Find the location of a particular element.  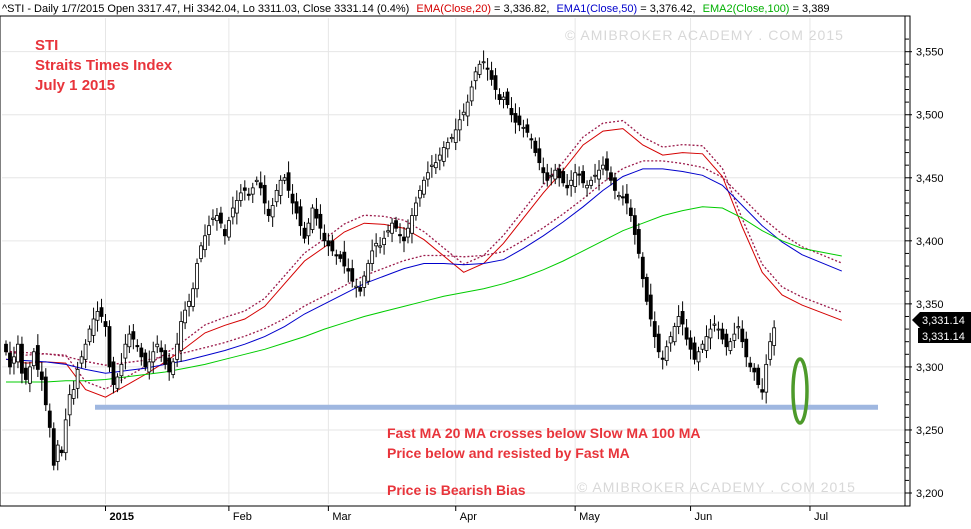

last-price-badge: 3,331.14 is located at coordinates (941, 320).